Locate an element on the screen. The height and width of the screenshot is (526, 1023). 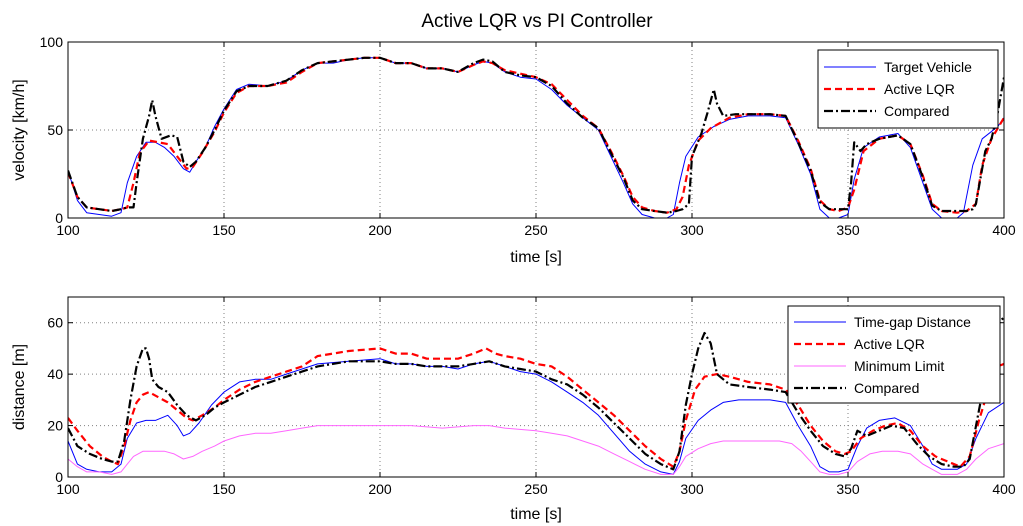
distance-legend-label-time-gap-distance: Time-gap Distance is located at coordinates (912, 322).